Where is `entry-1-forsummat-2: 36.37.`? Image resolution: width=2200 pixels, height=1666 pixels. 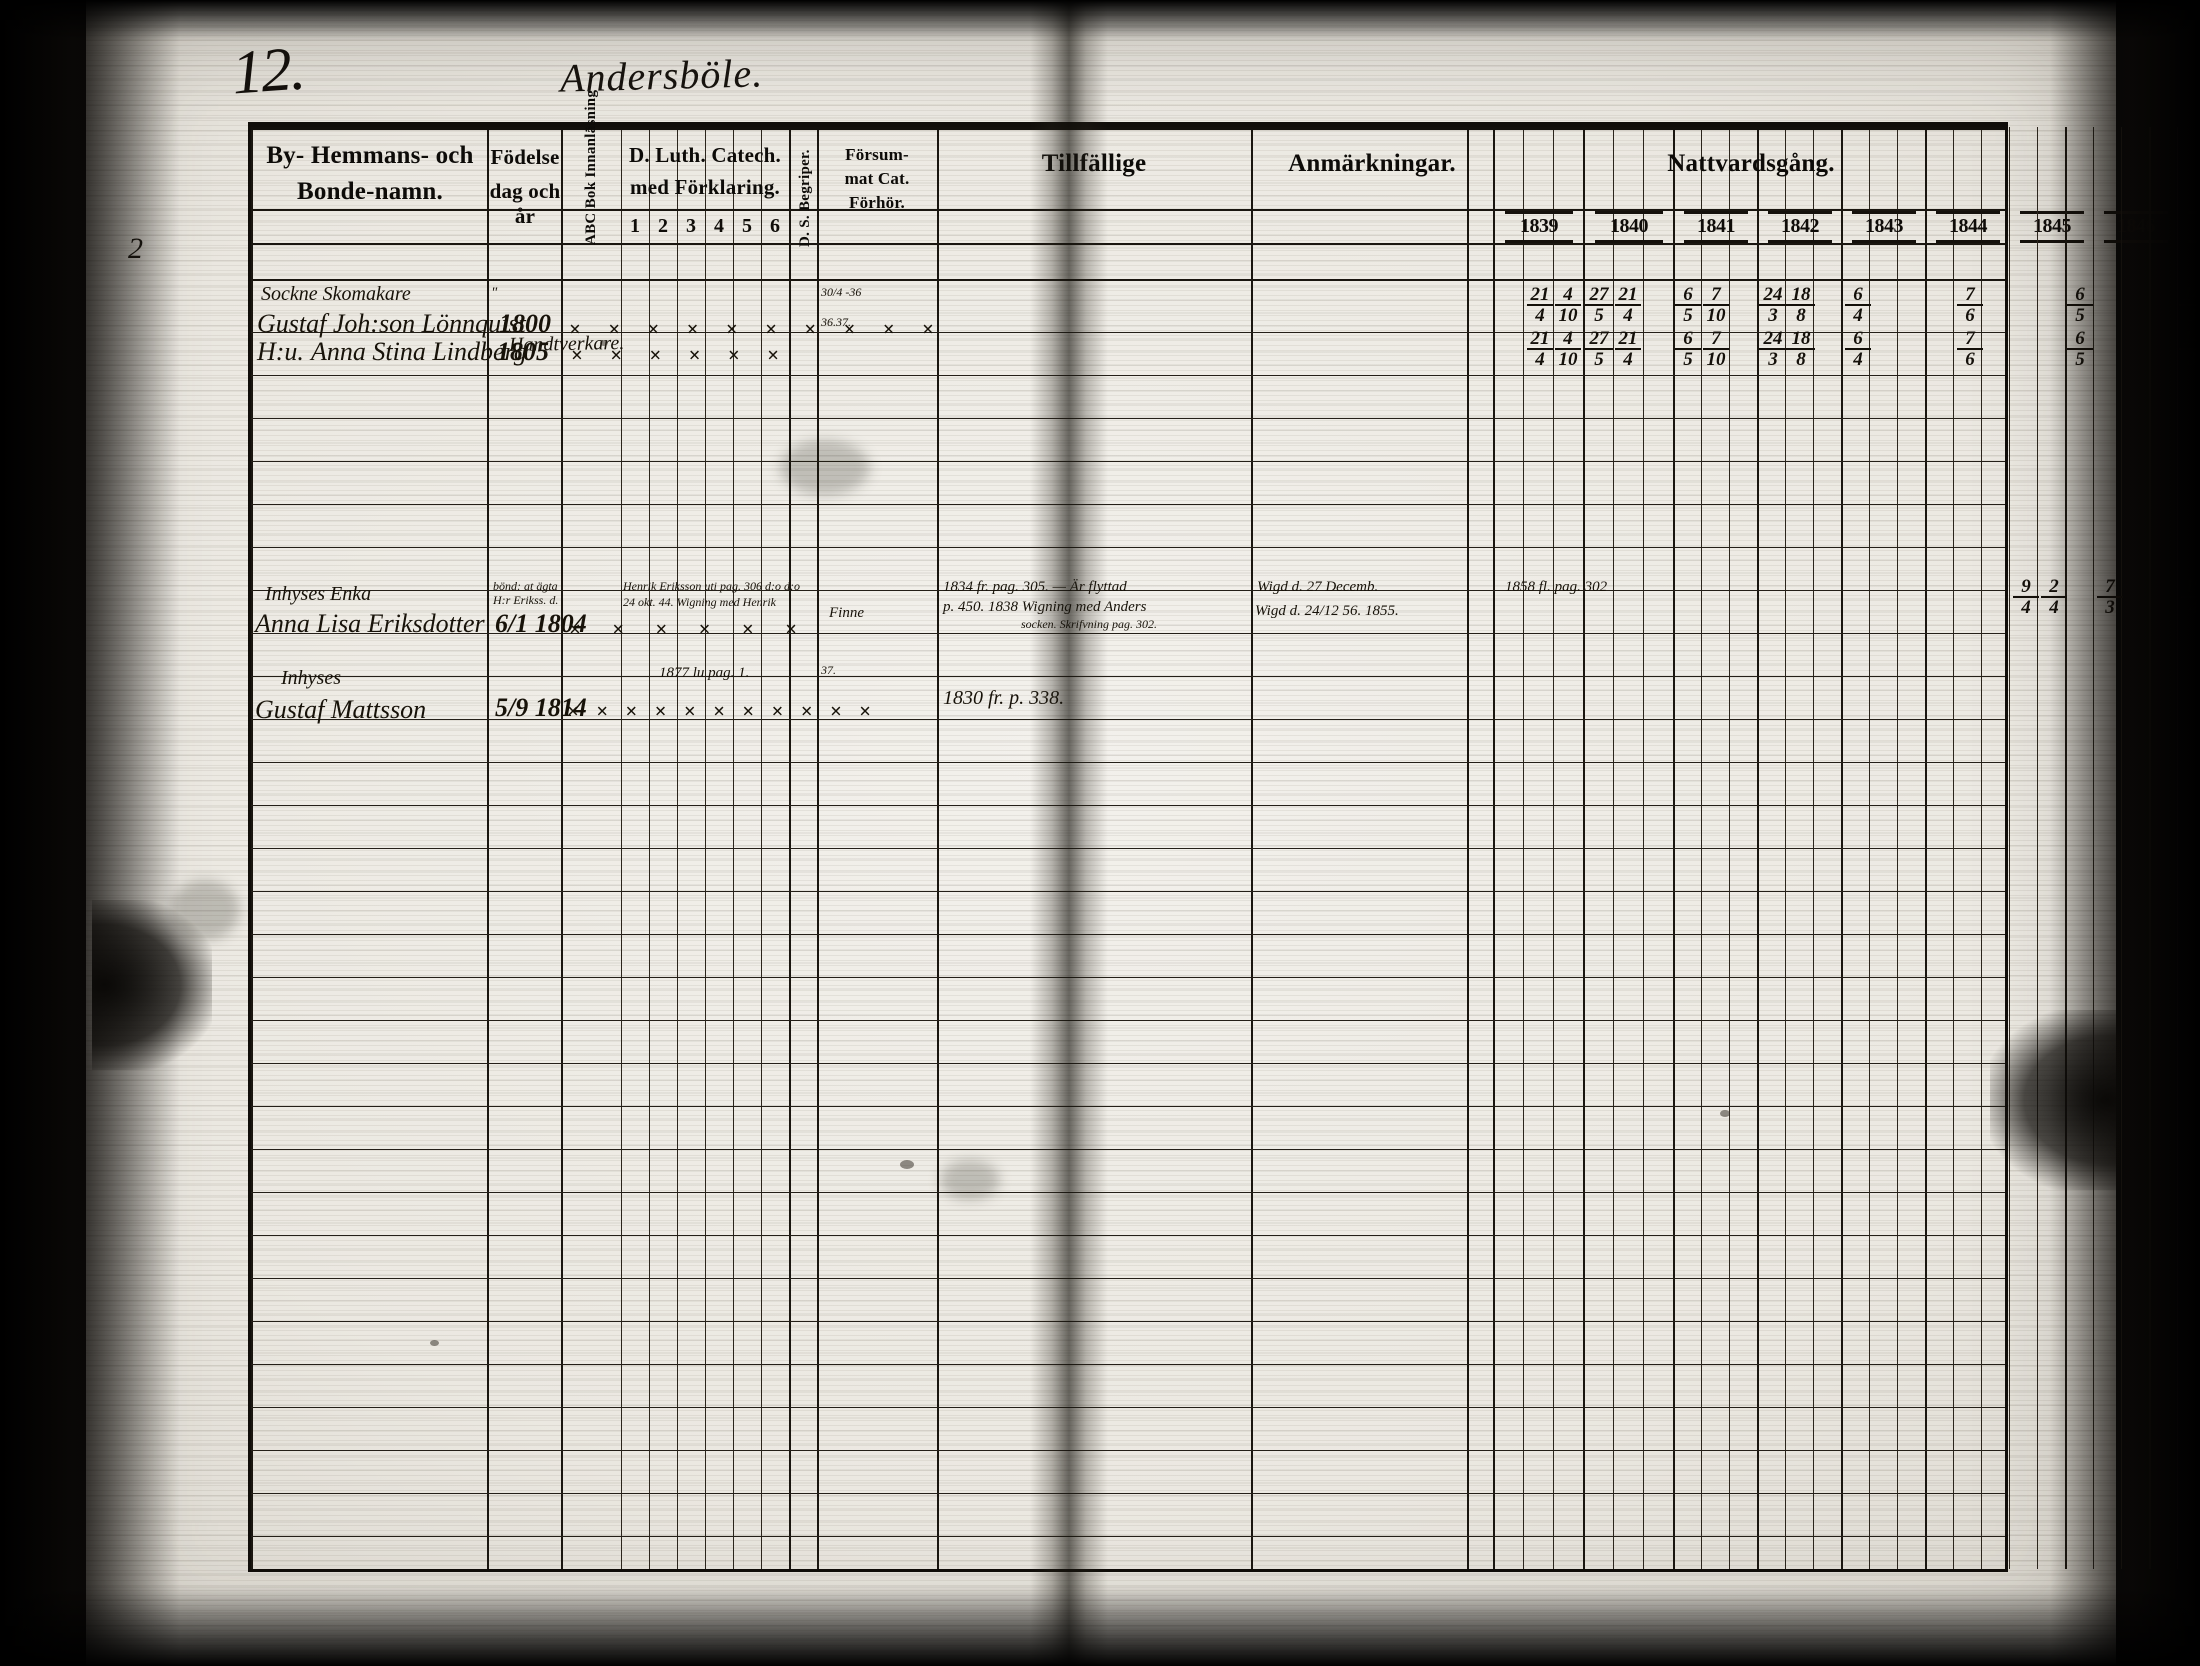 entry-1-forsummat-2: 36.37. is located at coordinates (836, 322).